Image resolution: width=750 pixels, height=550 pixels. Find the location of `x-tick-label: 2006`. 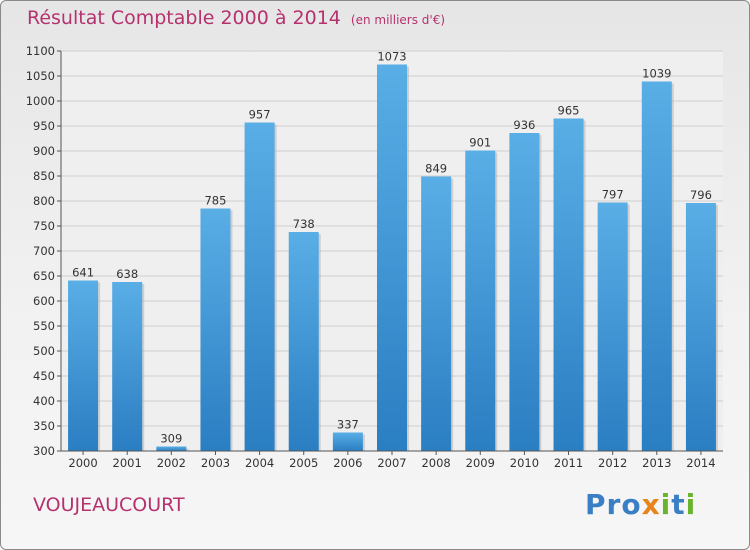

x-tick-label: 2006 is located at coordinates (347, 463).